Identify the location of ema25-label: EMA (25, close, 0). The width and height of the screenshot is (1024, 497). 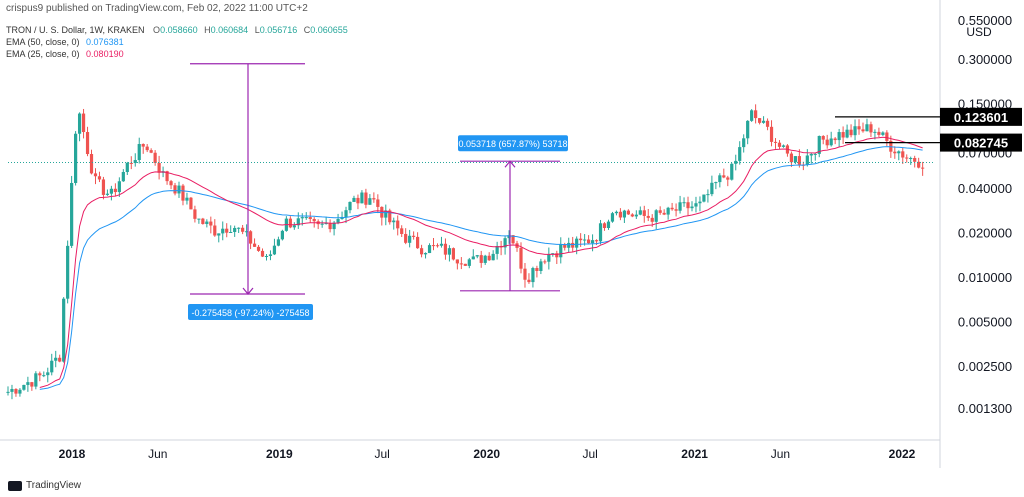
(43, 54).